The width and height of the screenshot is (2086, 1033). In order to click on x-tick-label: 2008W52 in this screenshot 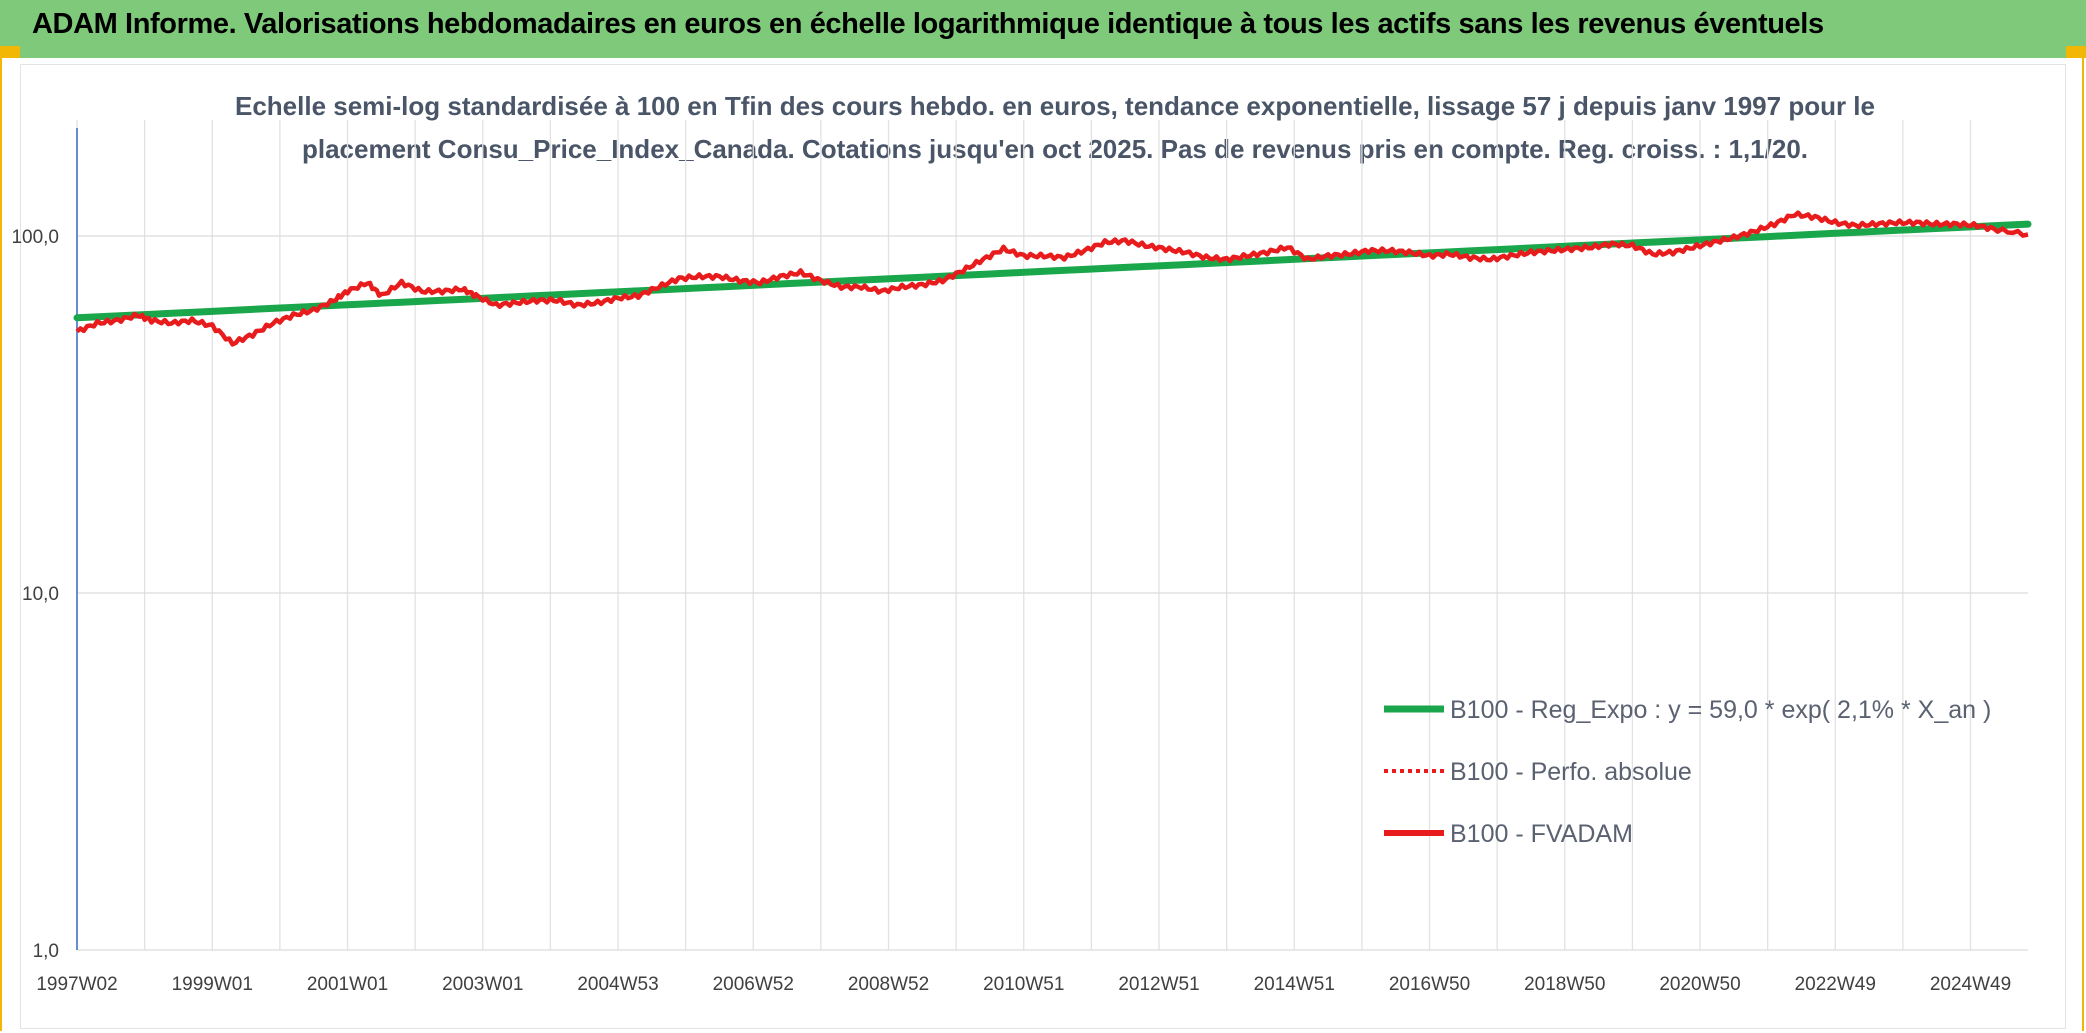, I will do `click(888, 984)`.